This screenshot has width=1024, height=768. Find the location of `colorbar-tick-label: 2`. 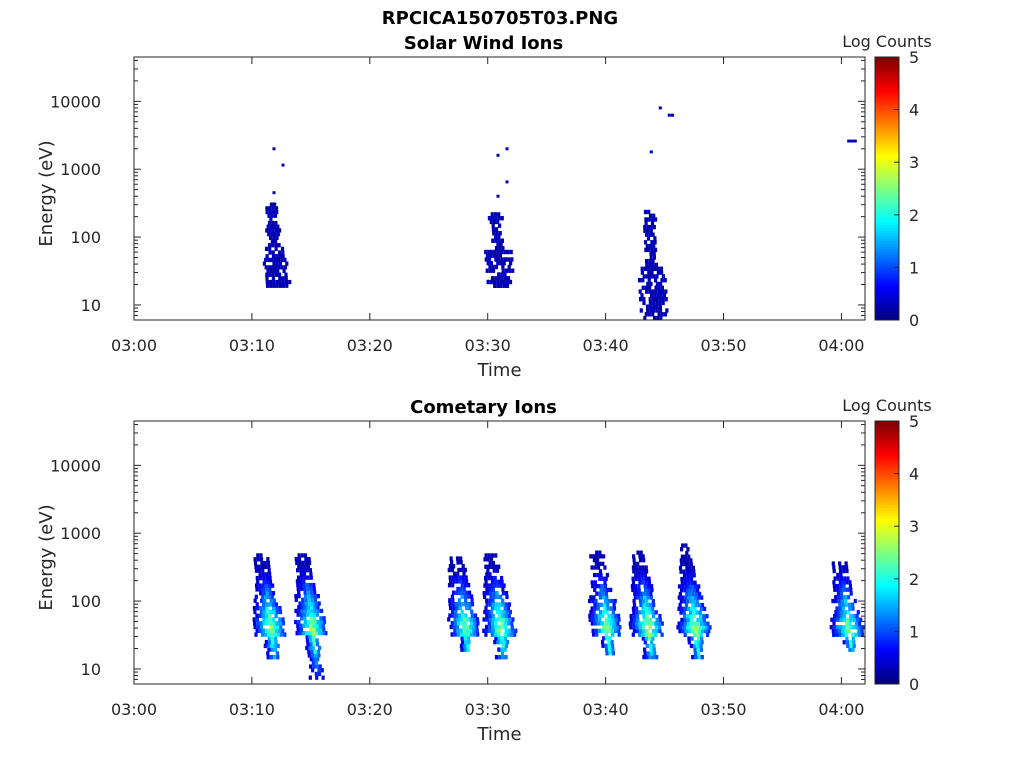

colorbar-tick-label: 2 is located at coordinates (914, 215).